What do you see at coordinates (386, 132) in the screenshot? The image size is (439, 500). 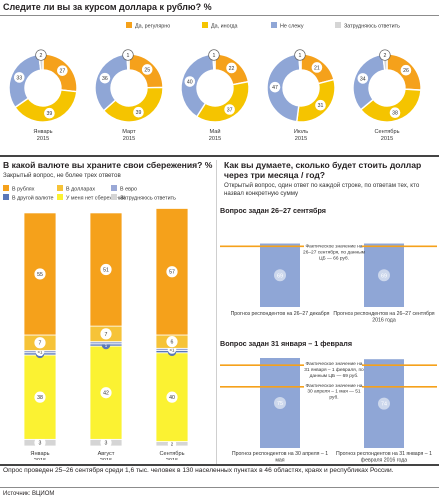 I see `pie-caption: Сентябрь` at bounding box center [386, 132].